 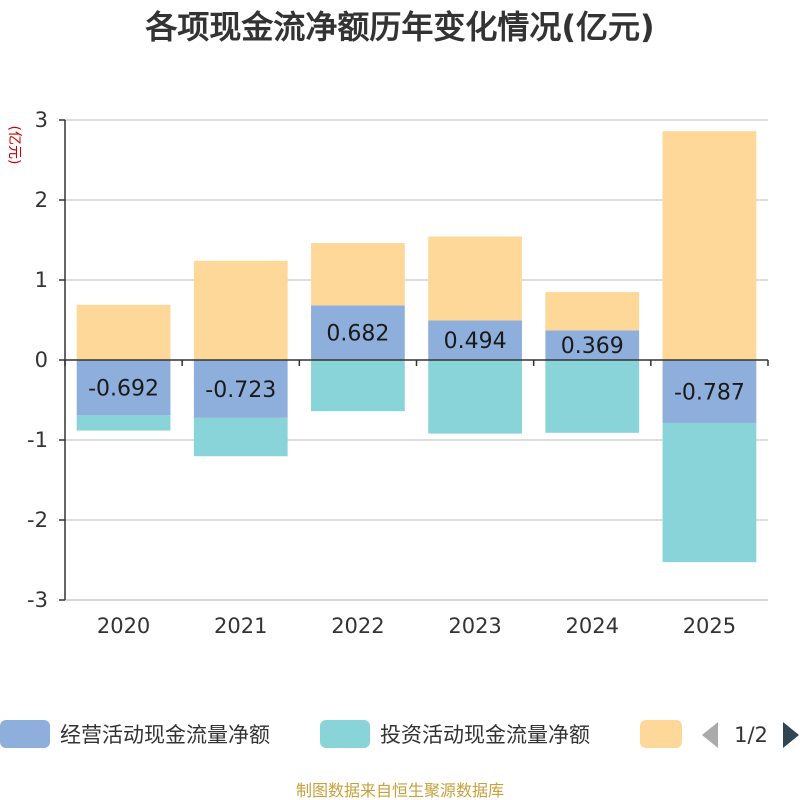 What do you see at coordinates (709, 626) in the screenshot?
I see `x-tick-label: 2025` at bounding box center [709, 626].